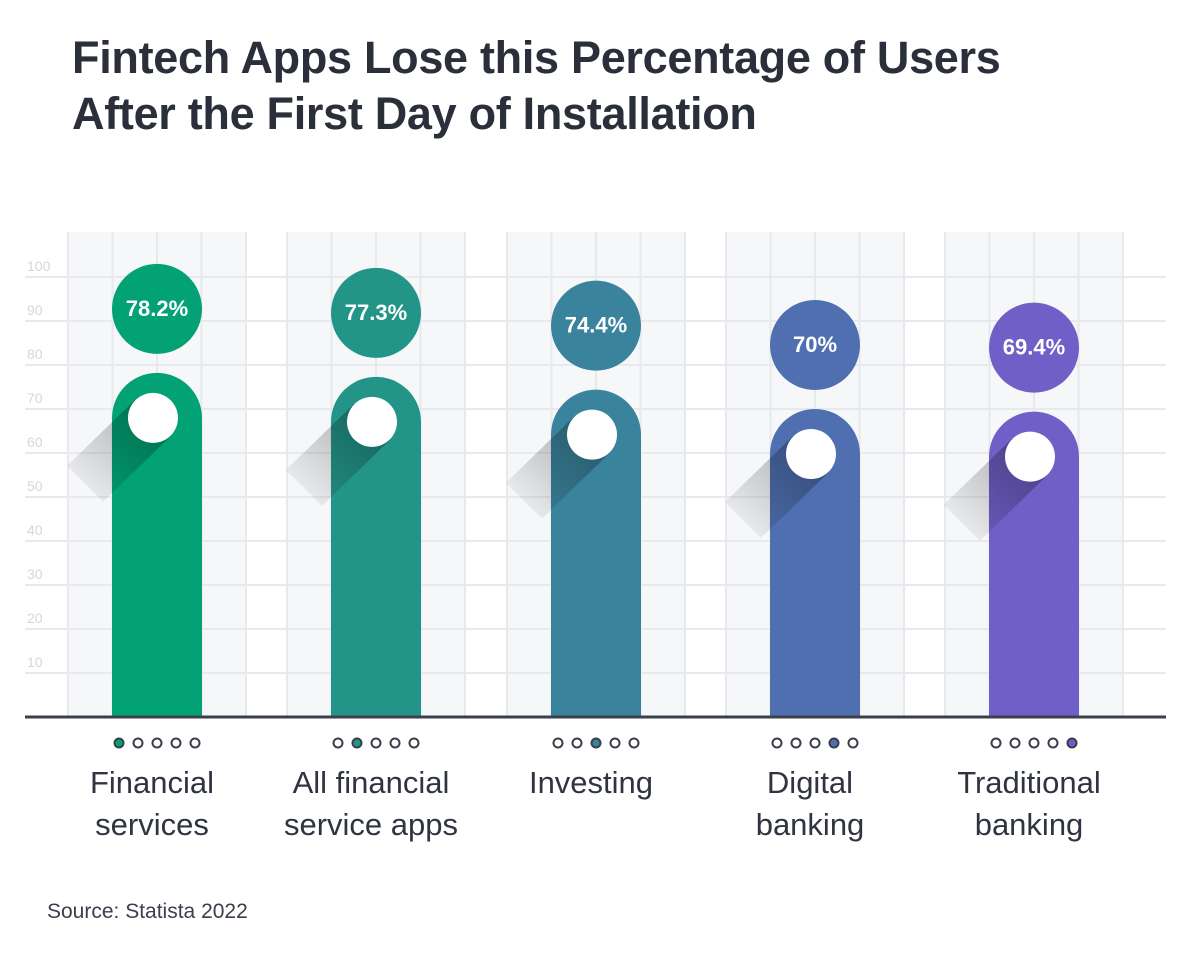 This screenshot has height=954, width=1200. What do you see at coordinates (35, 354) in the screenshot?
I see `y-tick-label: 80` at bounding box center [35, 354].